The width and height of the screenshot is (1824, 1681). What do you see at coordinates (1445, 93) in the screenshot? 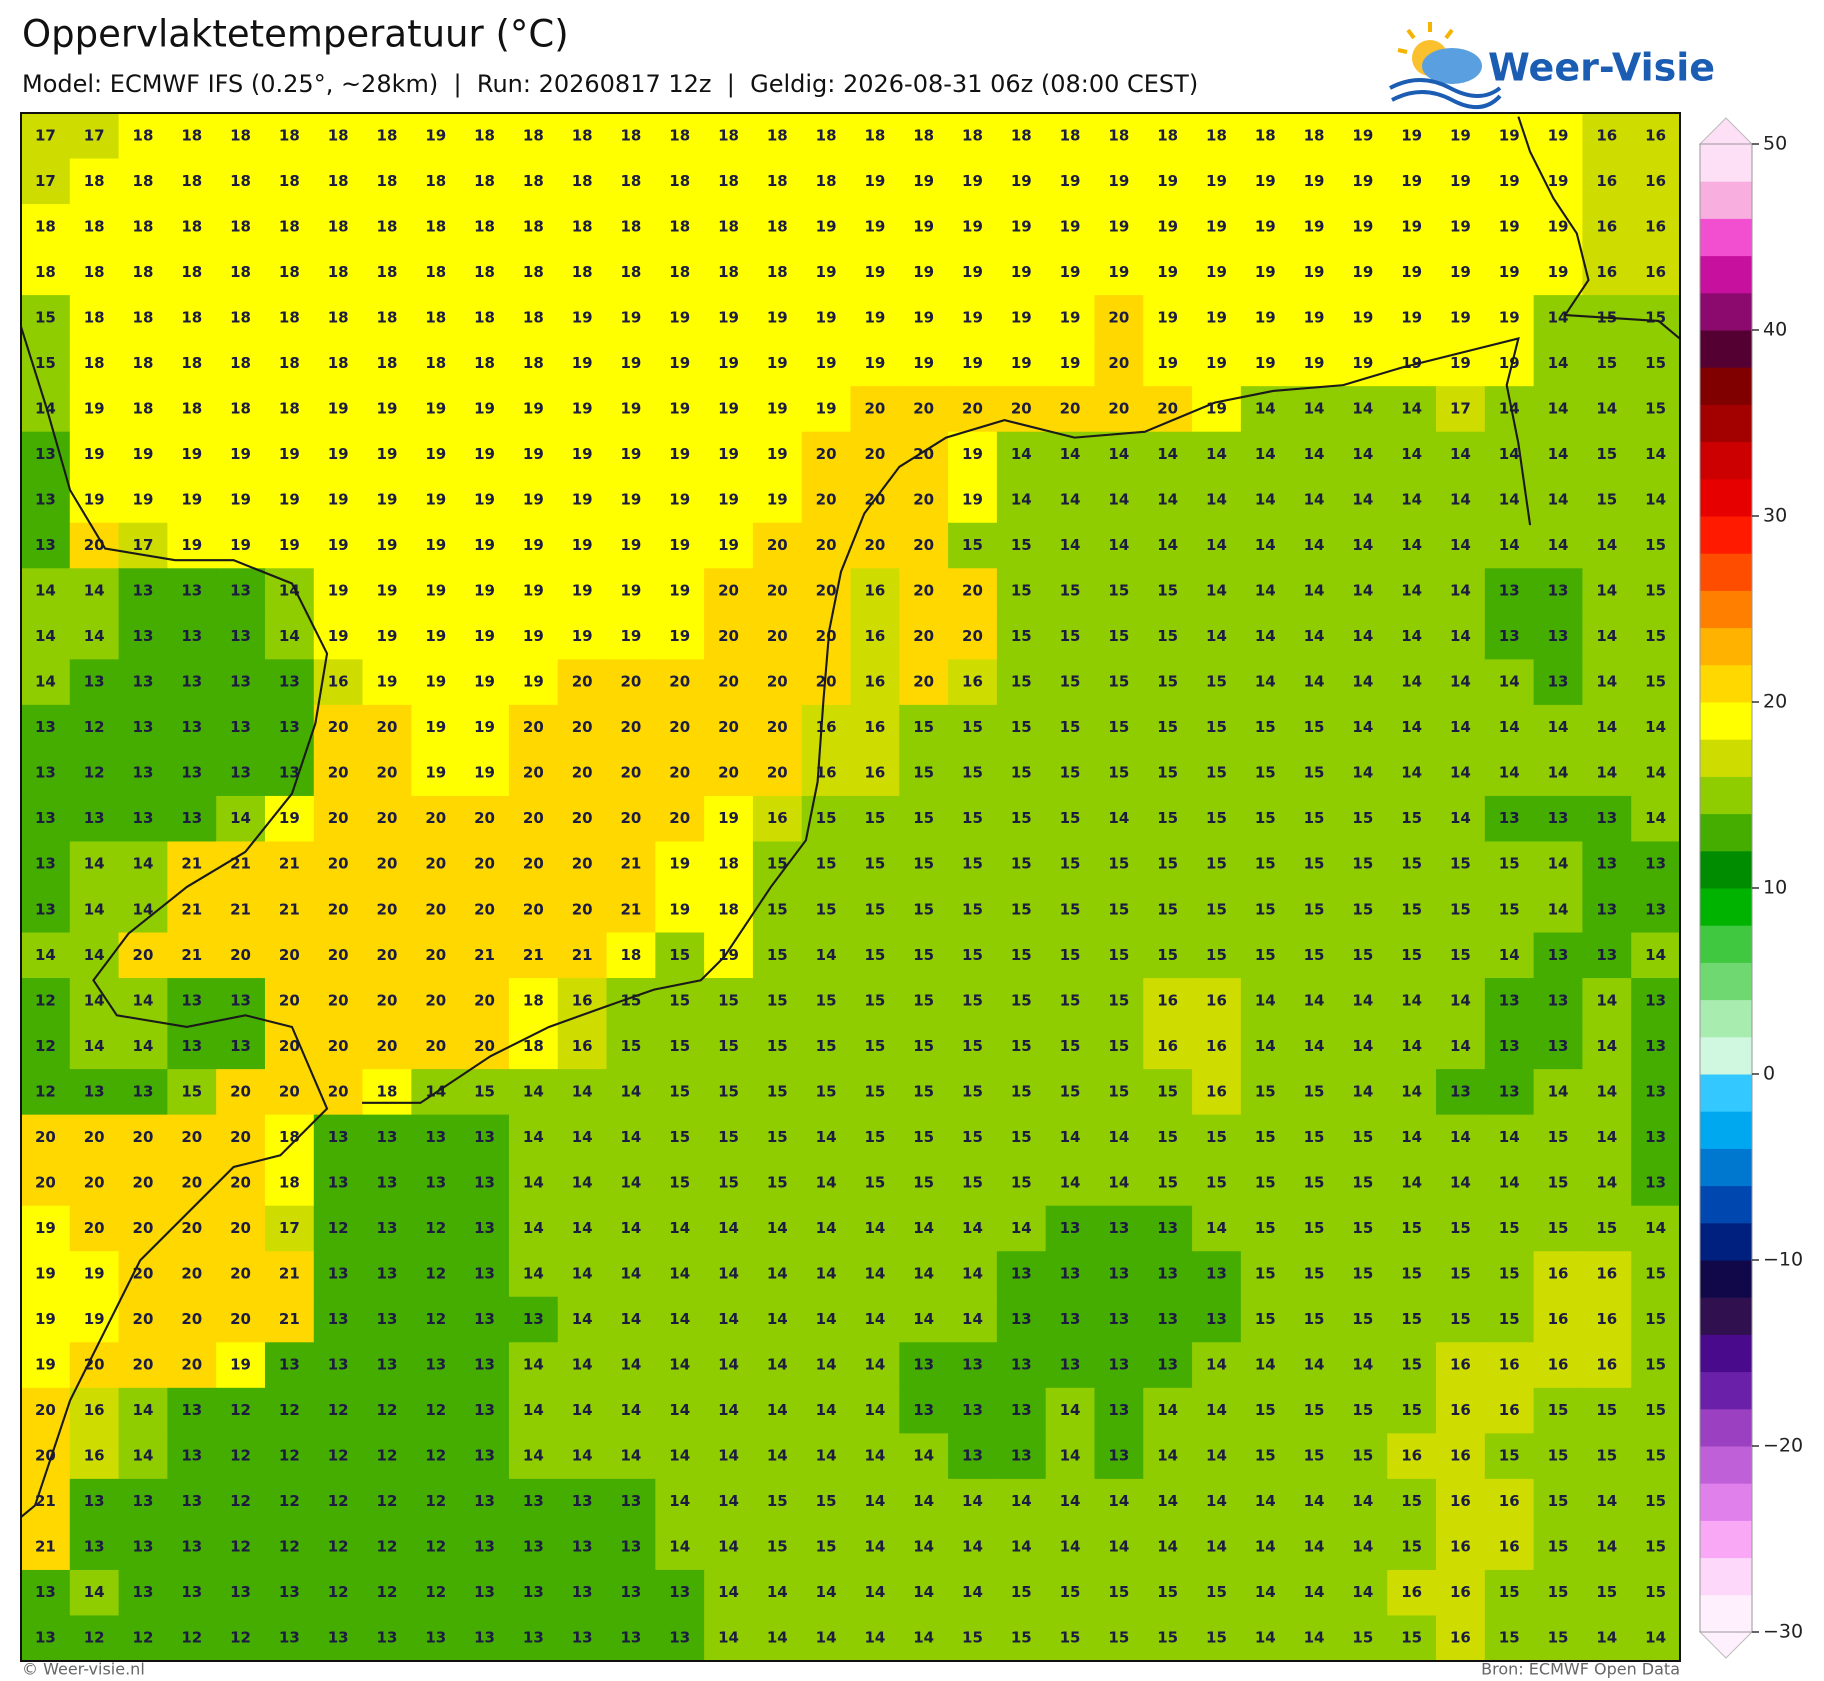
I see `logo-waves` at bounding box center [1445, 93].